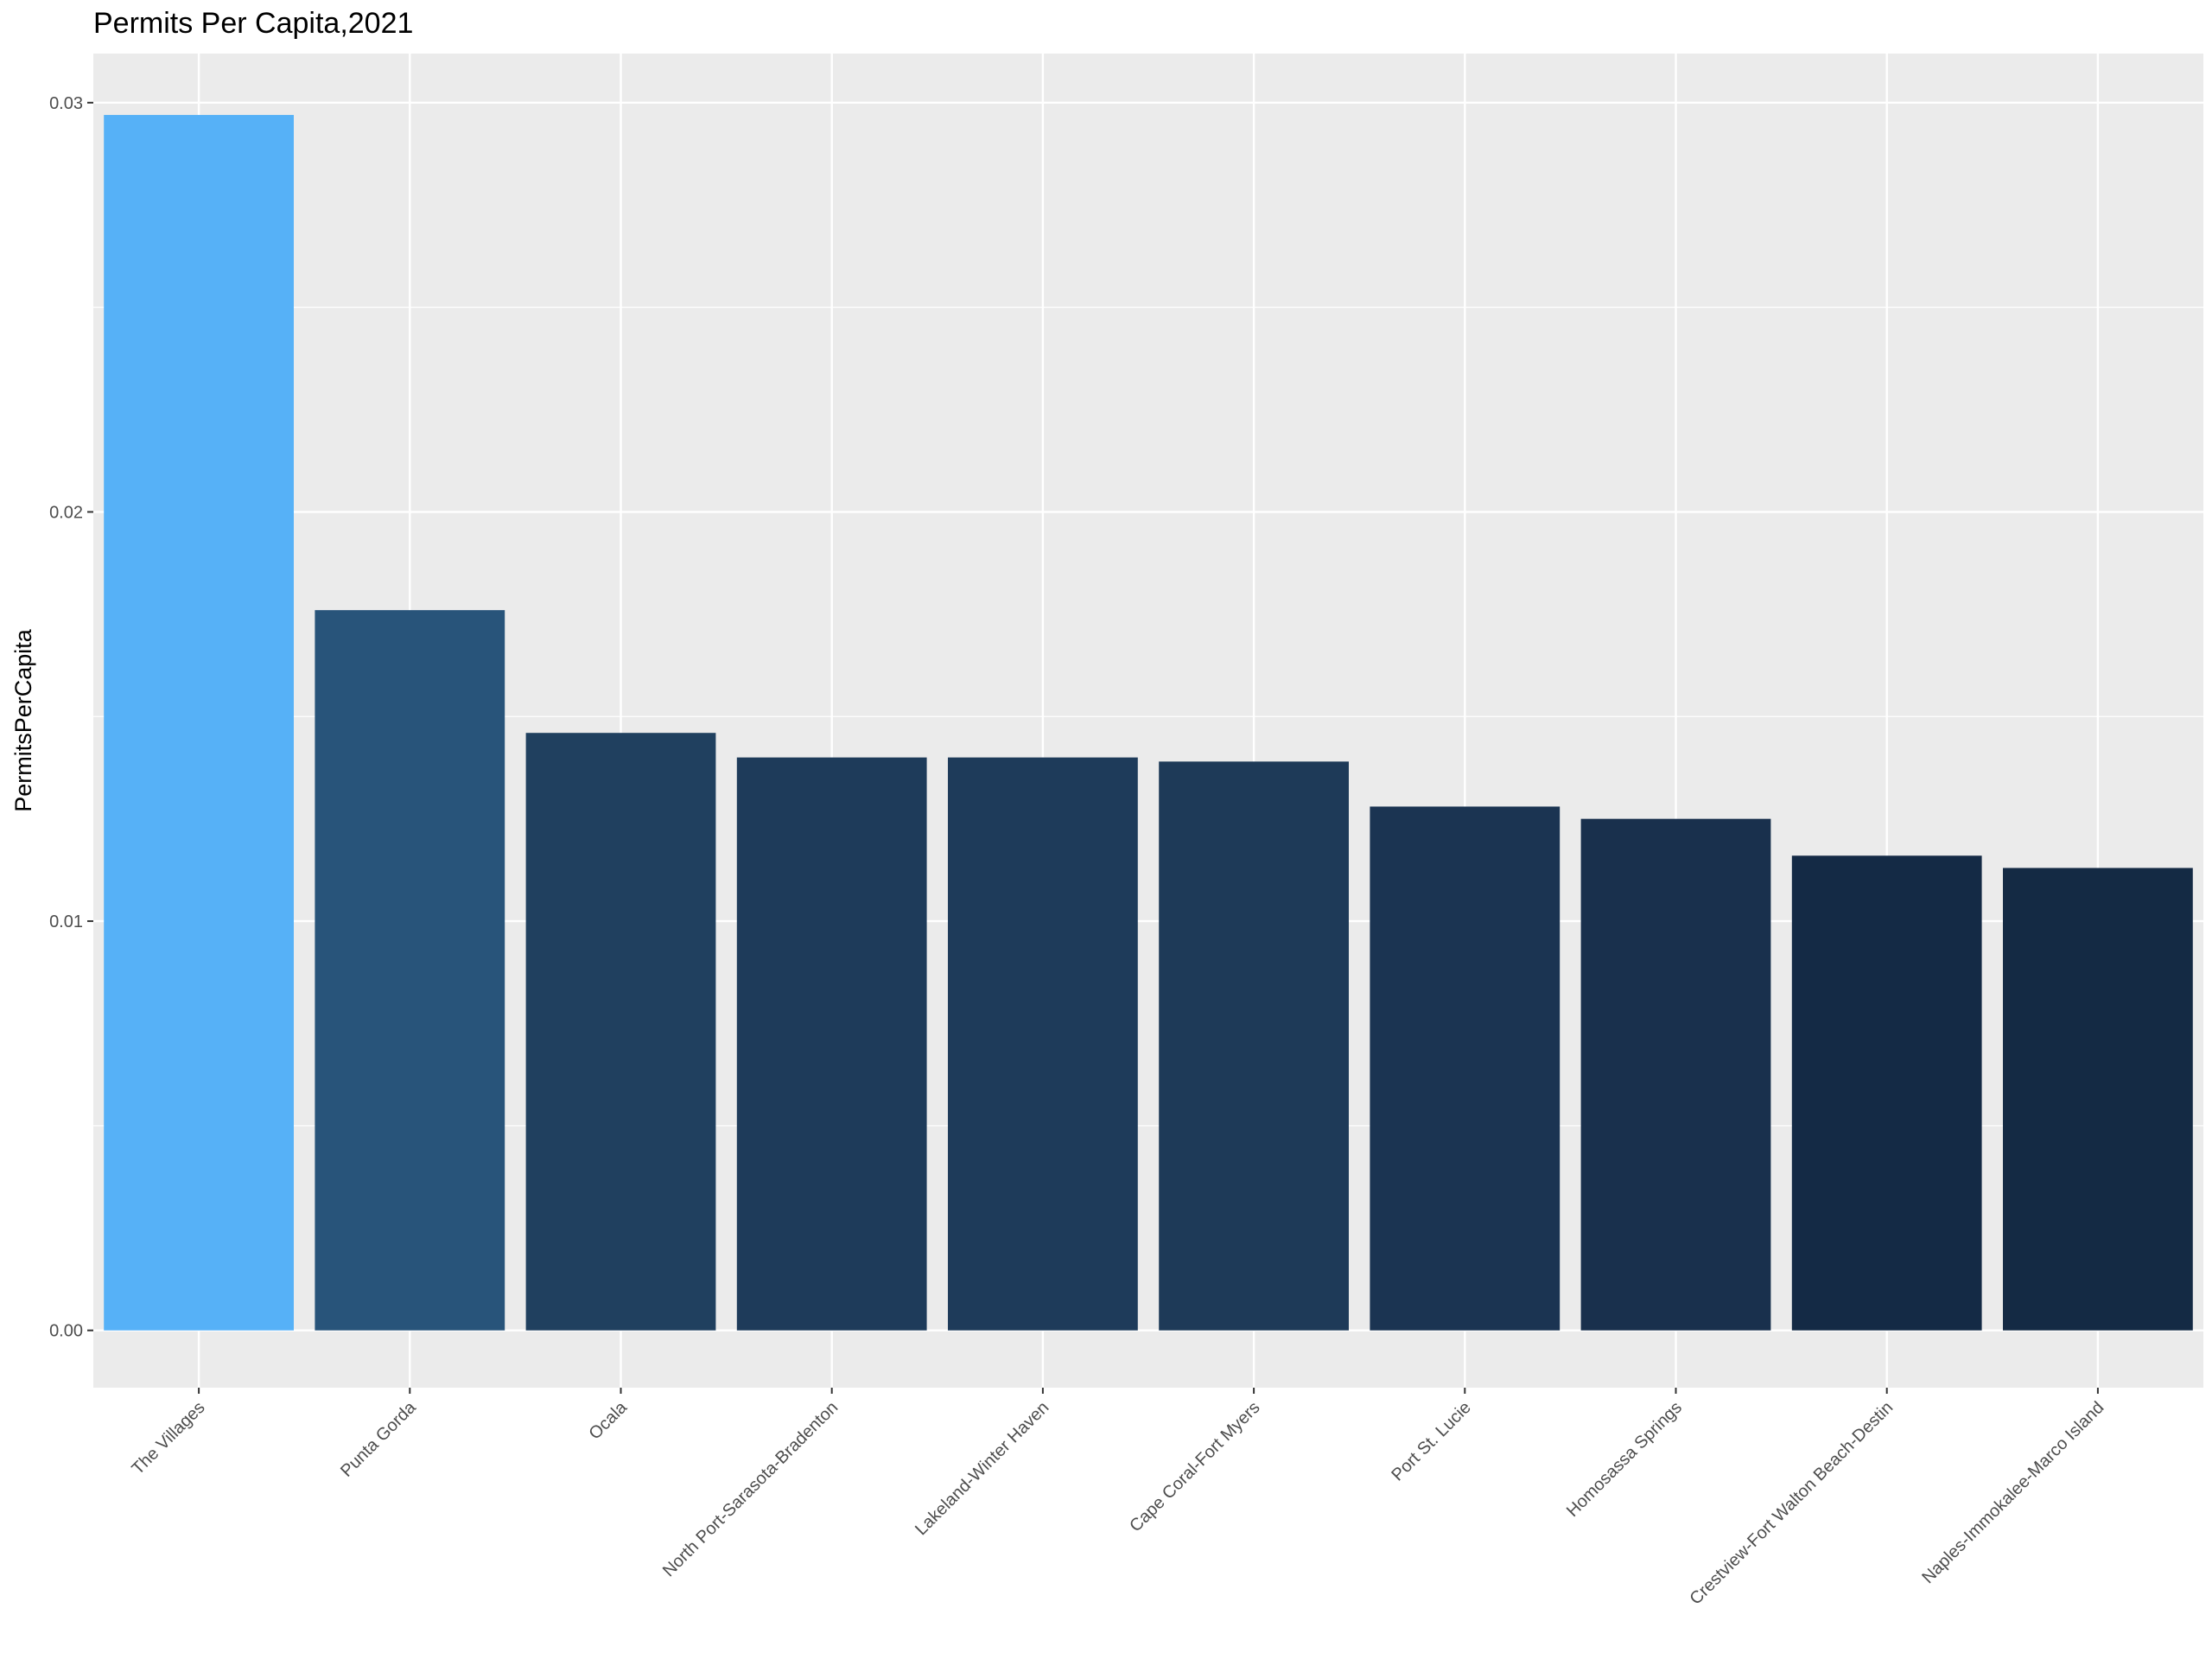 The height and width of the screenshot is (1659, 2212). What do you see at coordinates (169, 1438) in the screenshot?
I see `x-tick-label: The Villages` at bounding box center [169, 1438].